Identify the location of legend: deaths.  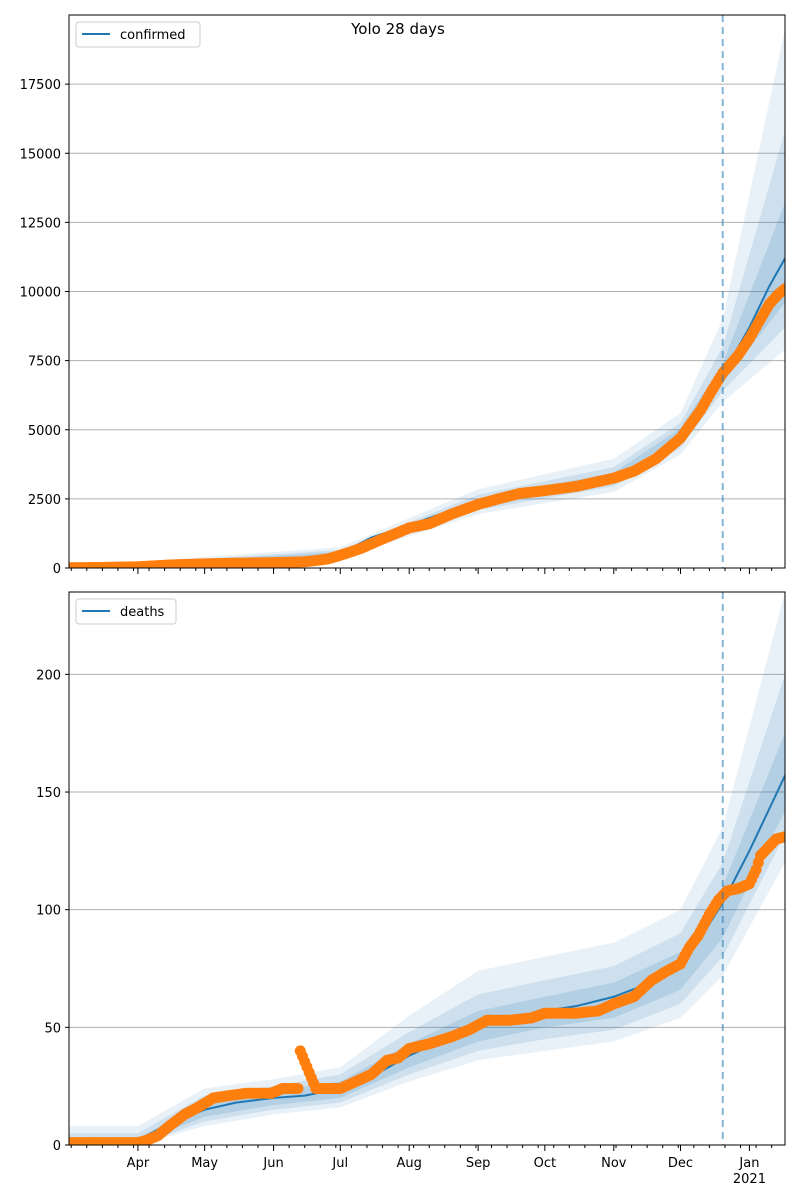
(126, 611).